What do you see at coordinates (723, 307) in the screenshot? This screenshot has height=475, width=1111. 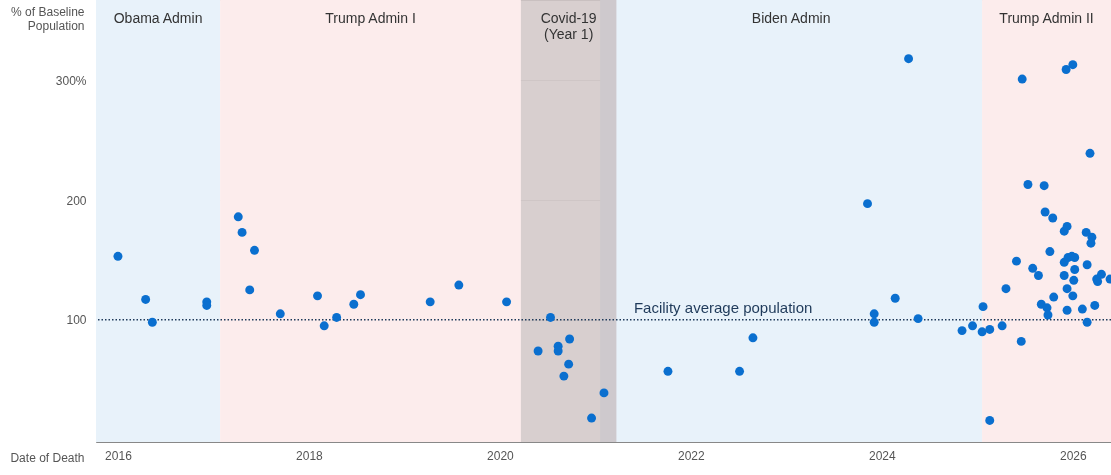 I see `ref-line-label: Facility average population` at bounding box center [723, 307].